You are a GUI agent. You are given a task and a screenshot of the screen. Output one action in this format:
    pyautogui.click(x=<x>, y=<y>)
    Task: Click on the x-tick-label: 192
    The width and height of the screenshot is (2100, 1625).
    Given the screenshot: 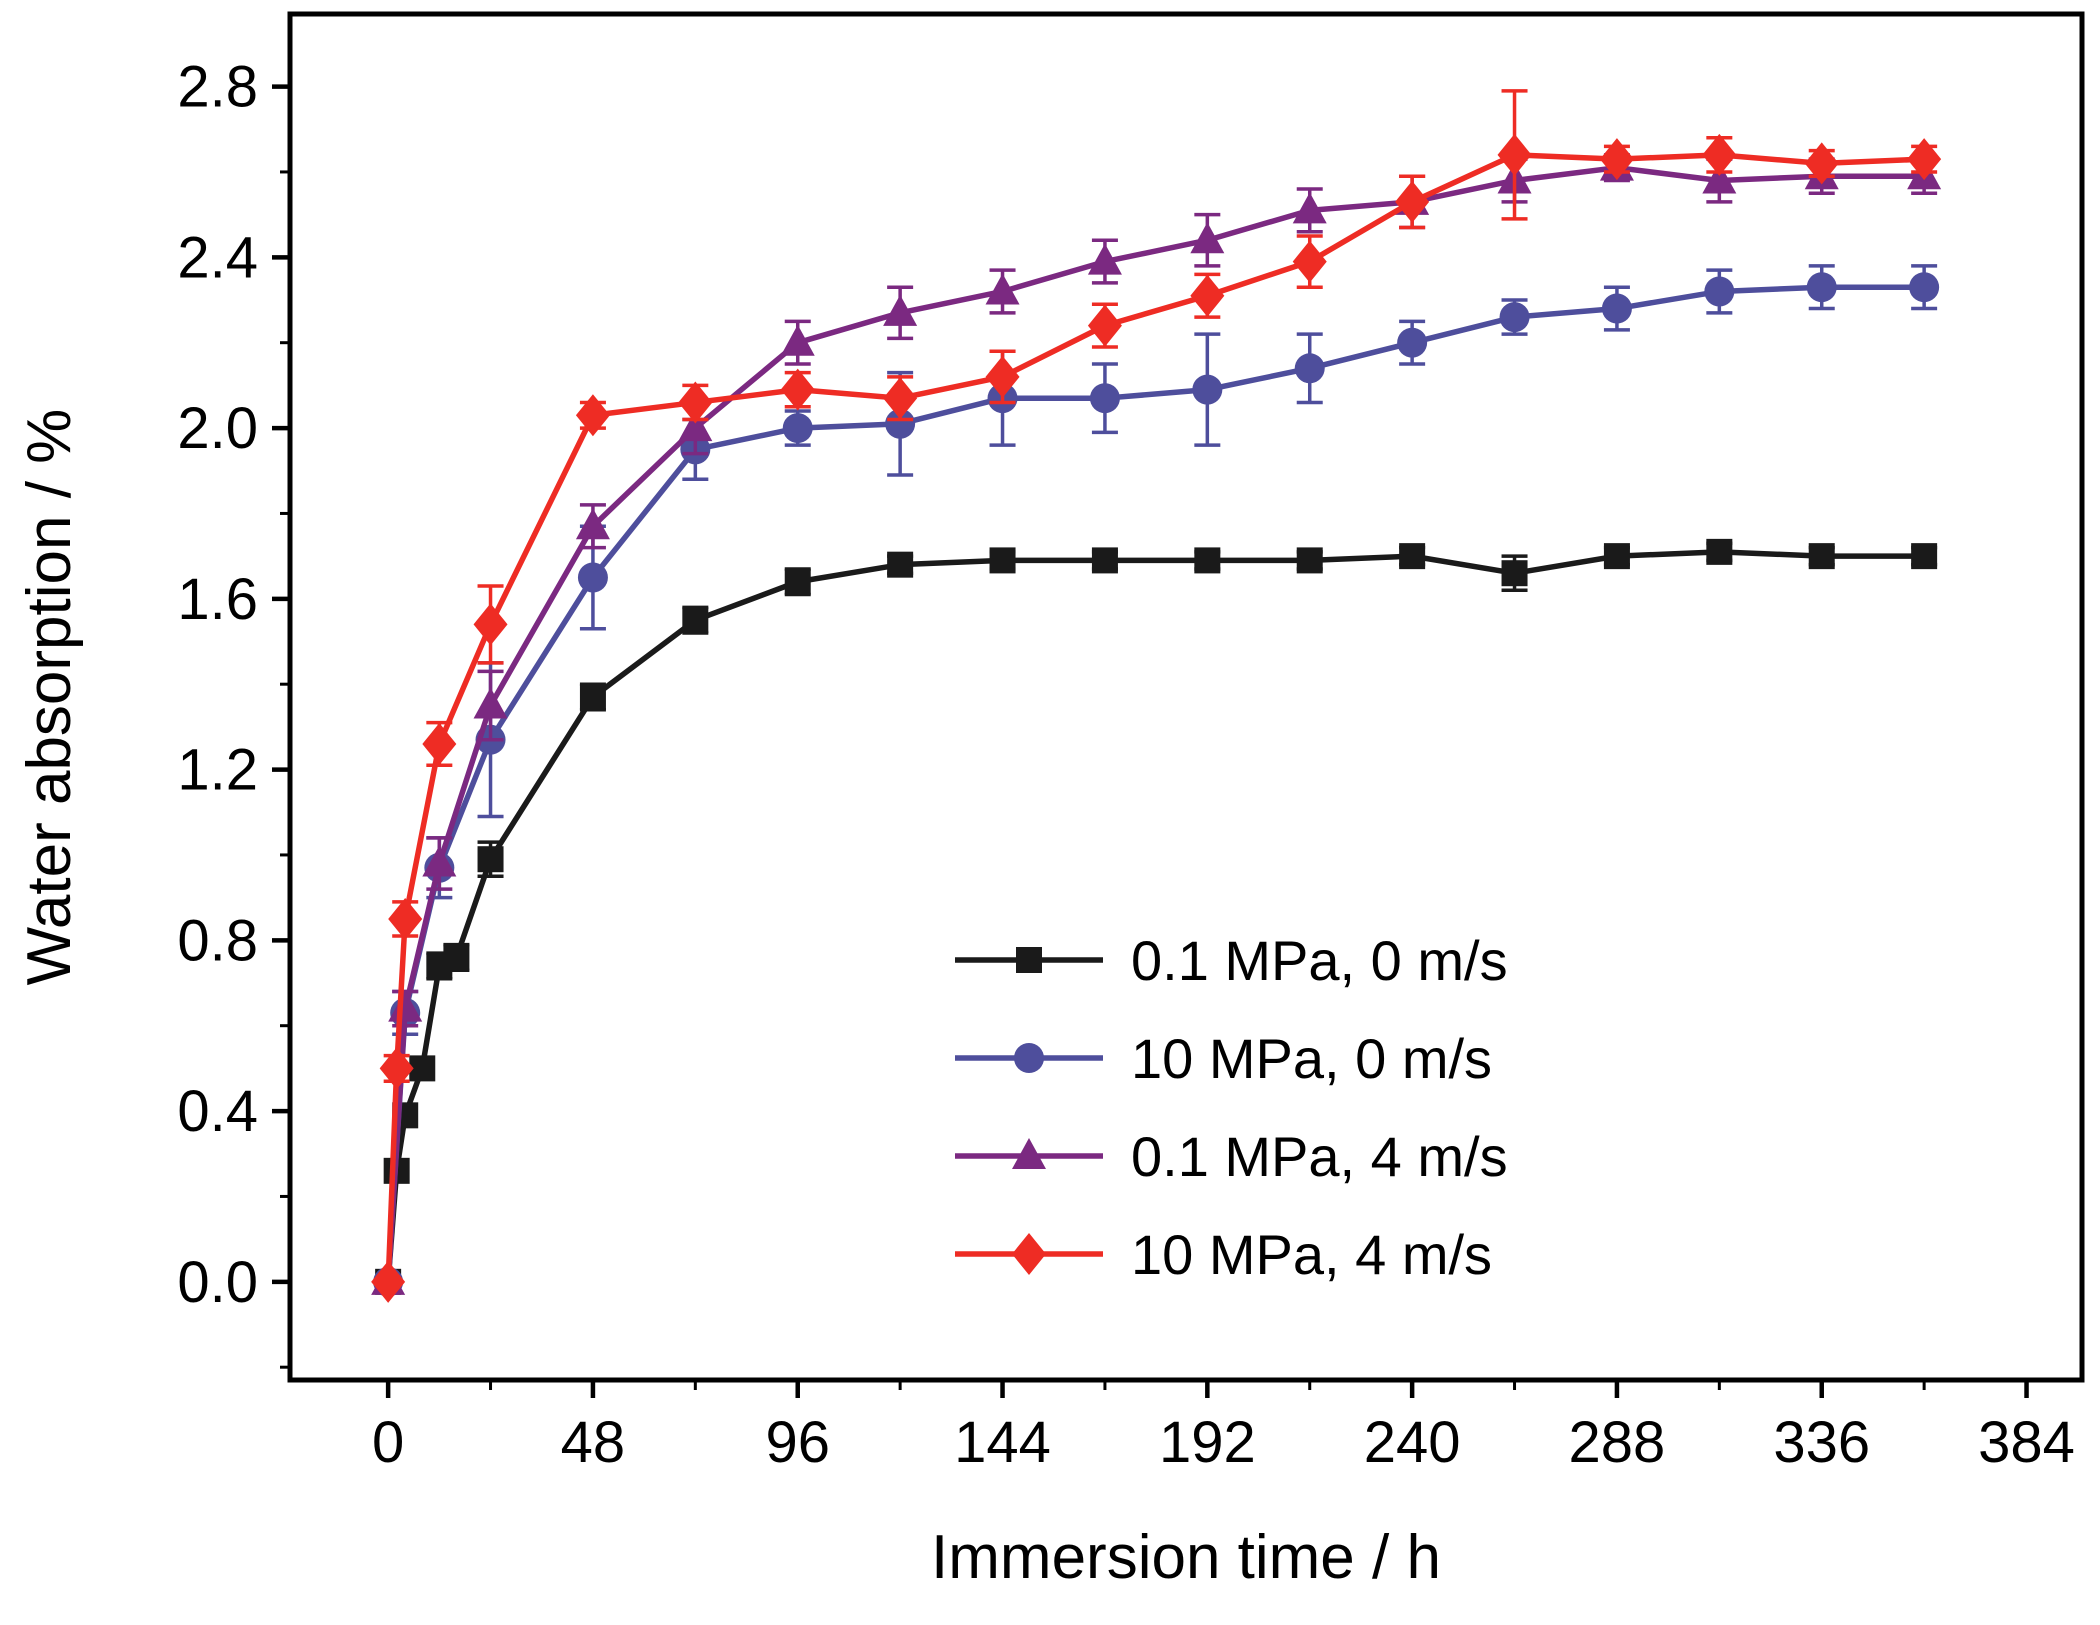 What is the action you would take?
    pyautogui.click(x=1207, y=1442)
    